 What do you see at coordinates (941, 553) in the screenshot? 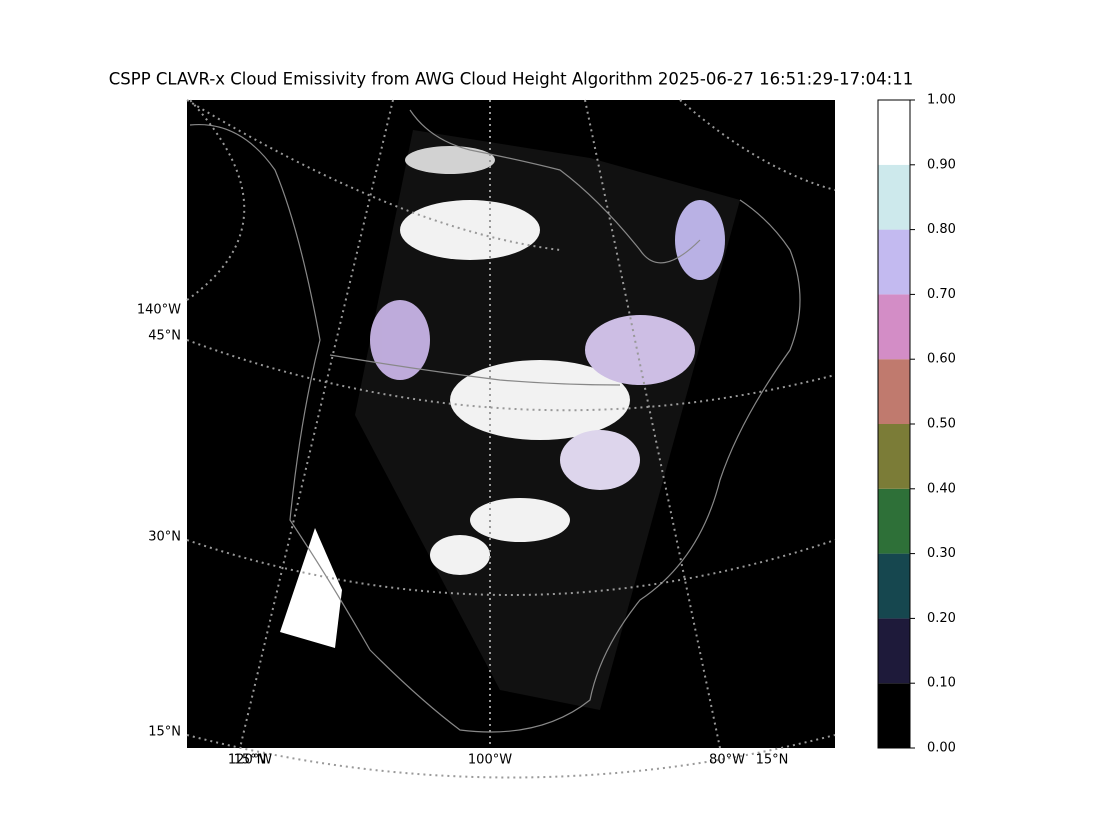
I see `colorbar-tick-label: 0.30` at bounding box center [941, 553].